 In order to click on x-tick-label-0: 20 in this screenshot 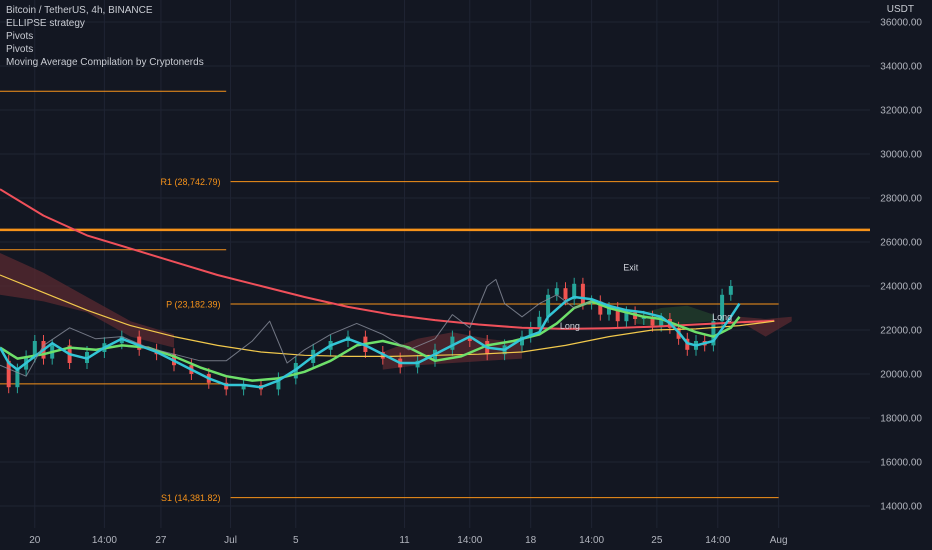, I will do `click(35, 540)`.